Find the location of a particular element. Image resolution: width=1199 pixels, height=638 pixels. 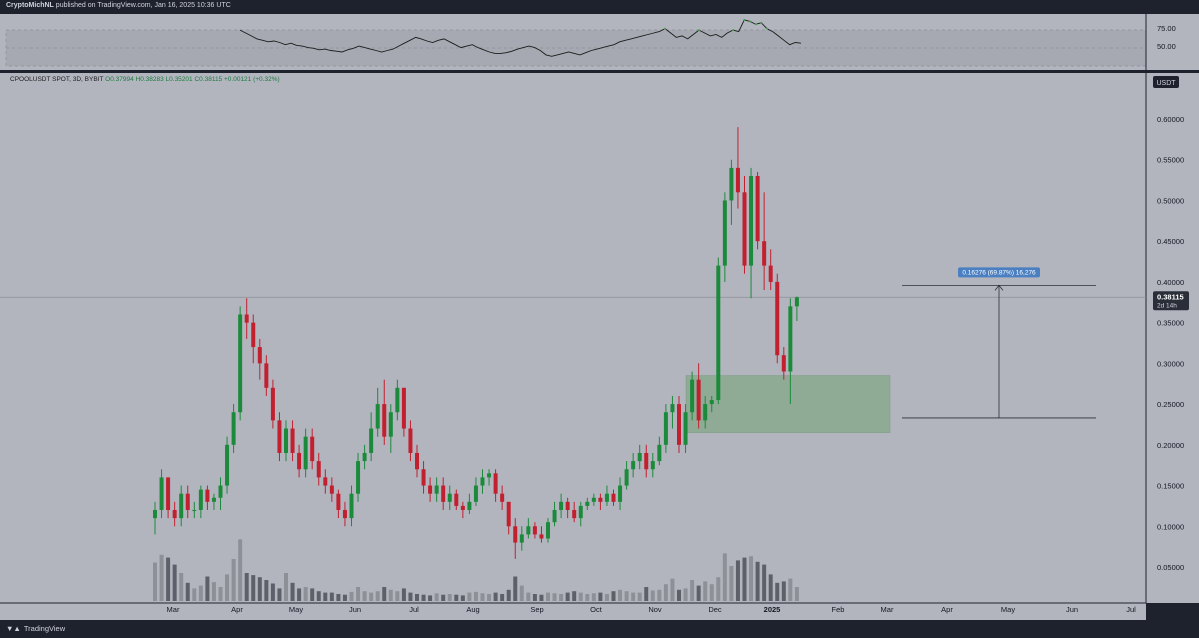

last-price-box is located at coordinates (1171, 301).